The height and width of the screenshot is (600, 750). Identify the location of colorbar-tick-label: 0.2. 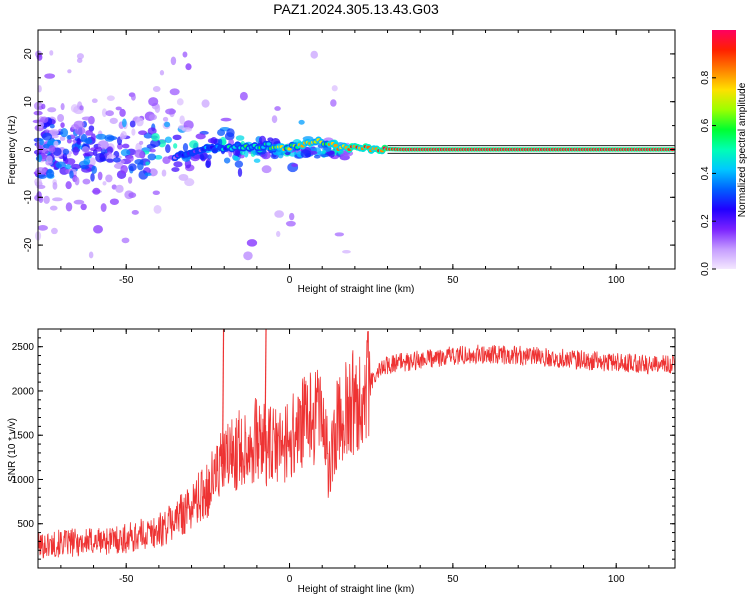
(705, 221).